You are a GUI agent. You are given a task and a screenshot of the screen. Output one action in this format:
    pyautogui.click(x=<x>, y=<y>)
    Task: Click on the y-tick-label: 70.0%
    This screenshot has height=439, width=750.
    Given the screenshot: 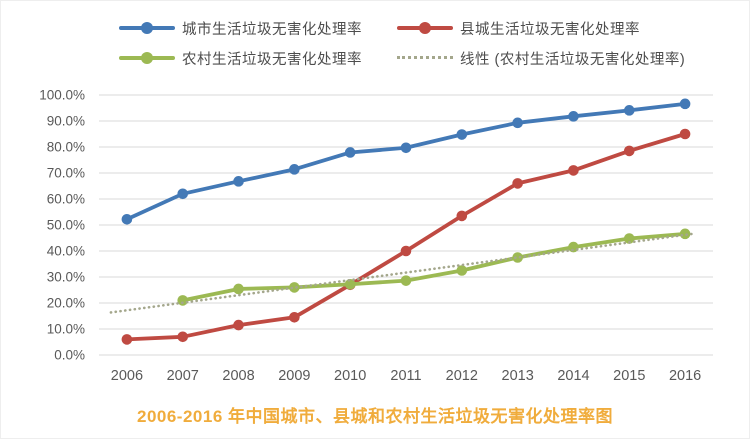 What is the action you would take?
    pyautogui.click(x=66, y=173)
    